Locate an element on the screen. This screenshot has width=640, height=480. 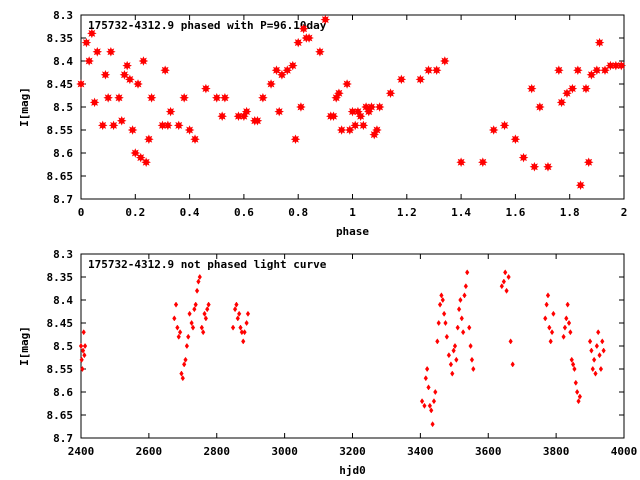
x-tick-label: 0.2 is located at coordinates (135, 212).